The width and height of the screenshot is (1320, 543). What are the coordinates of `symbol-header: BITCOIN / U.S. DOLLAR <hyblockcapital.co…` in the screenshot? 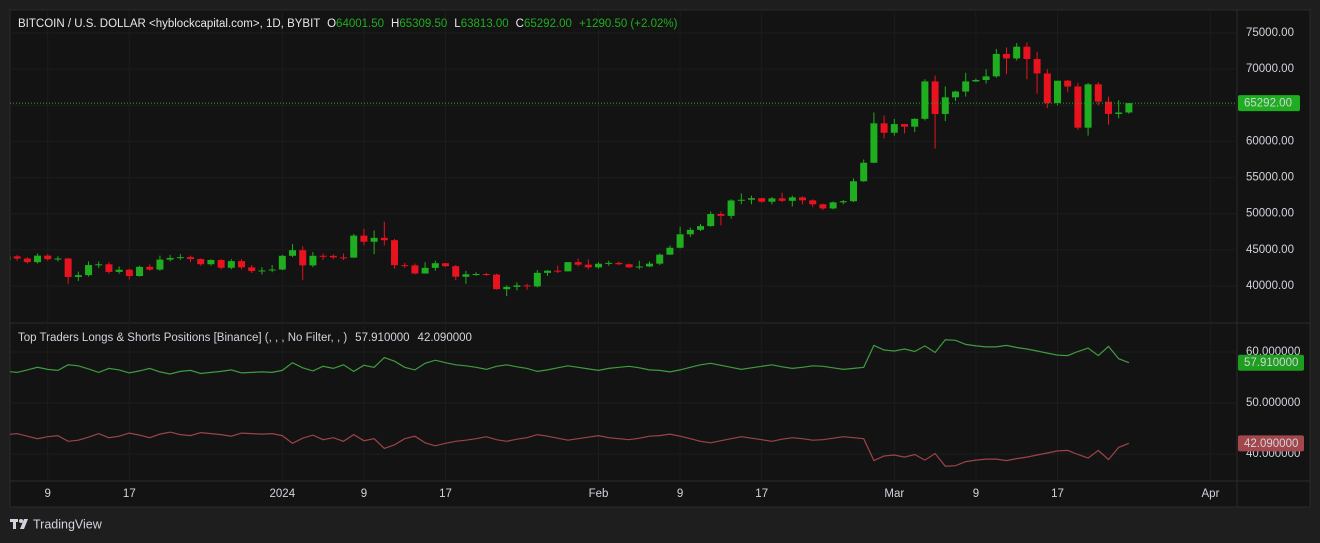 It's located at (348, 24).